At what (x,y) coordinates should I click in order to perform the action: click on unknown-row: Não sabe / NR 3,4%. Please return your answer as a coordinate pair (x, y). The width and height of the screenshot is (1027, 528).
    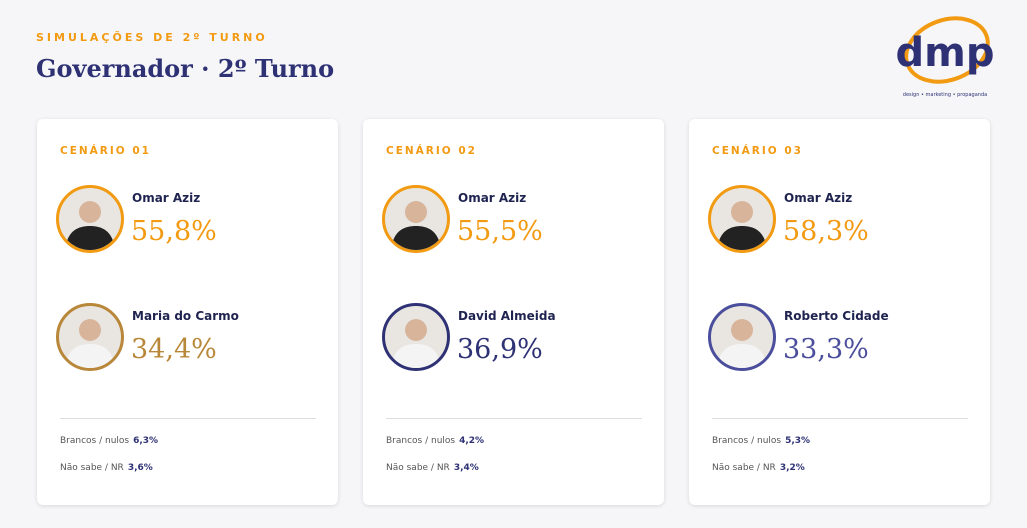
    Looking at the image, I should click on (432, 468).